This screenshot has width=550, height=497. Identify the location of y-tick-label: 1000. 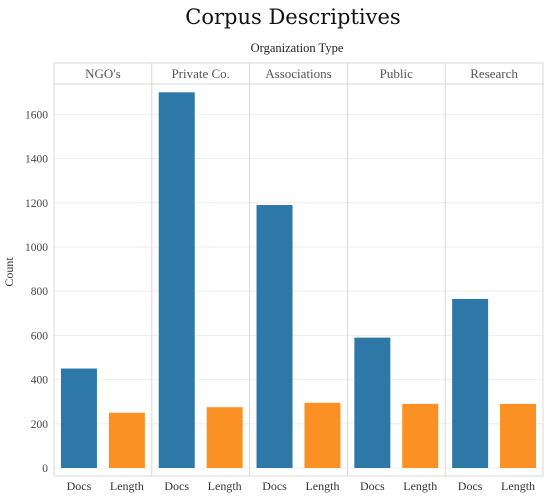
(36, 248).